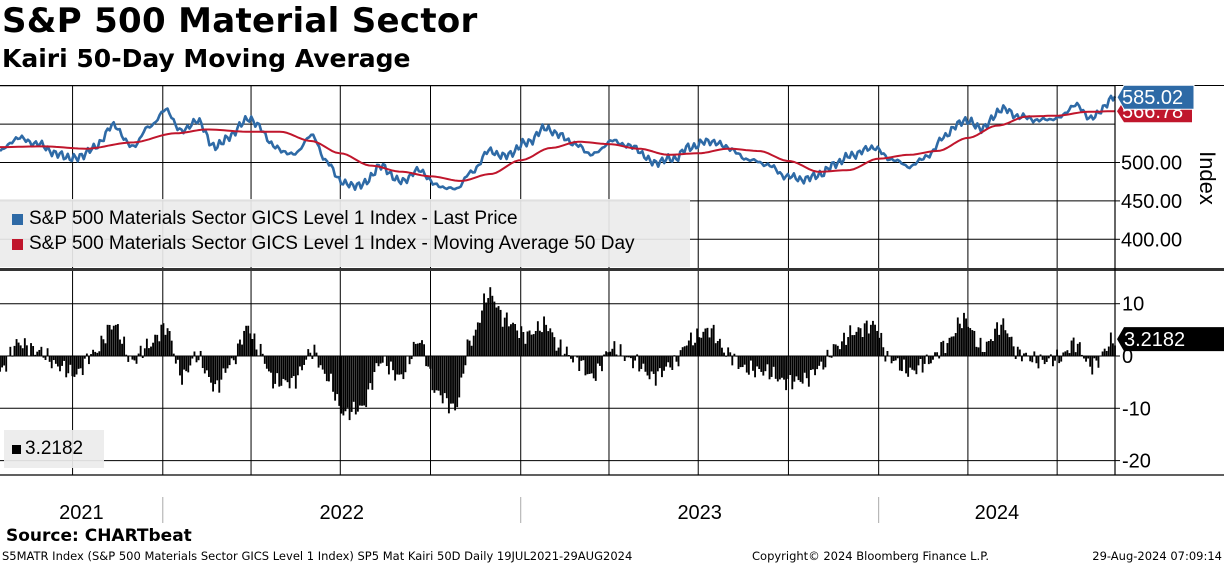 The width and height of the screenshot is (1224, 566). I want to click on kairi-legend-swatch, so click(16, 449).